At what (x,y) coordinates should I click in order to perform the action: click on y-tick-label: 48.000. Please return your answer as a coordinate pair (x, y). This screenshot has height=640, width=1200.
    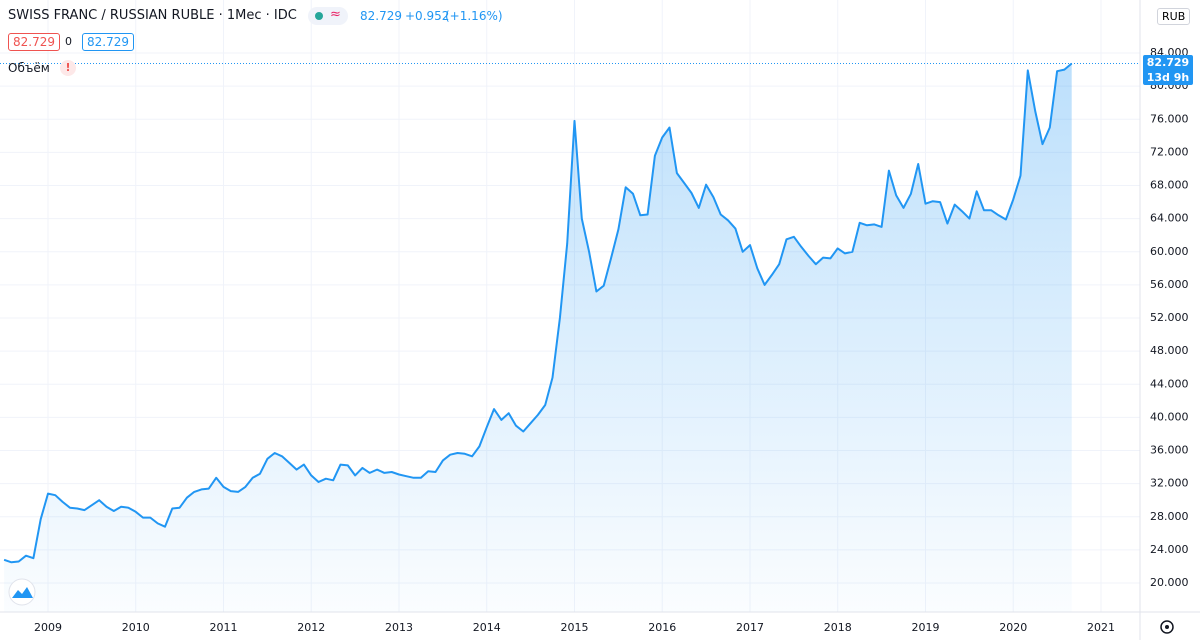
    Looking at the image, I should click on (1169, 350).